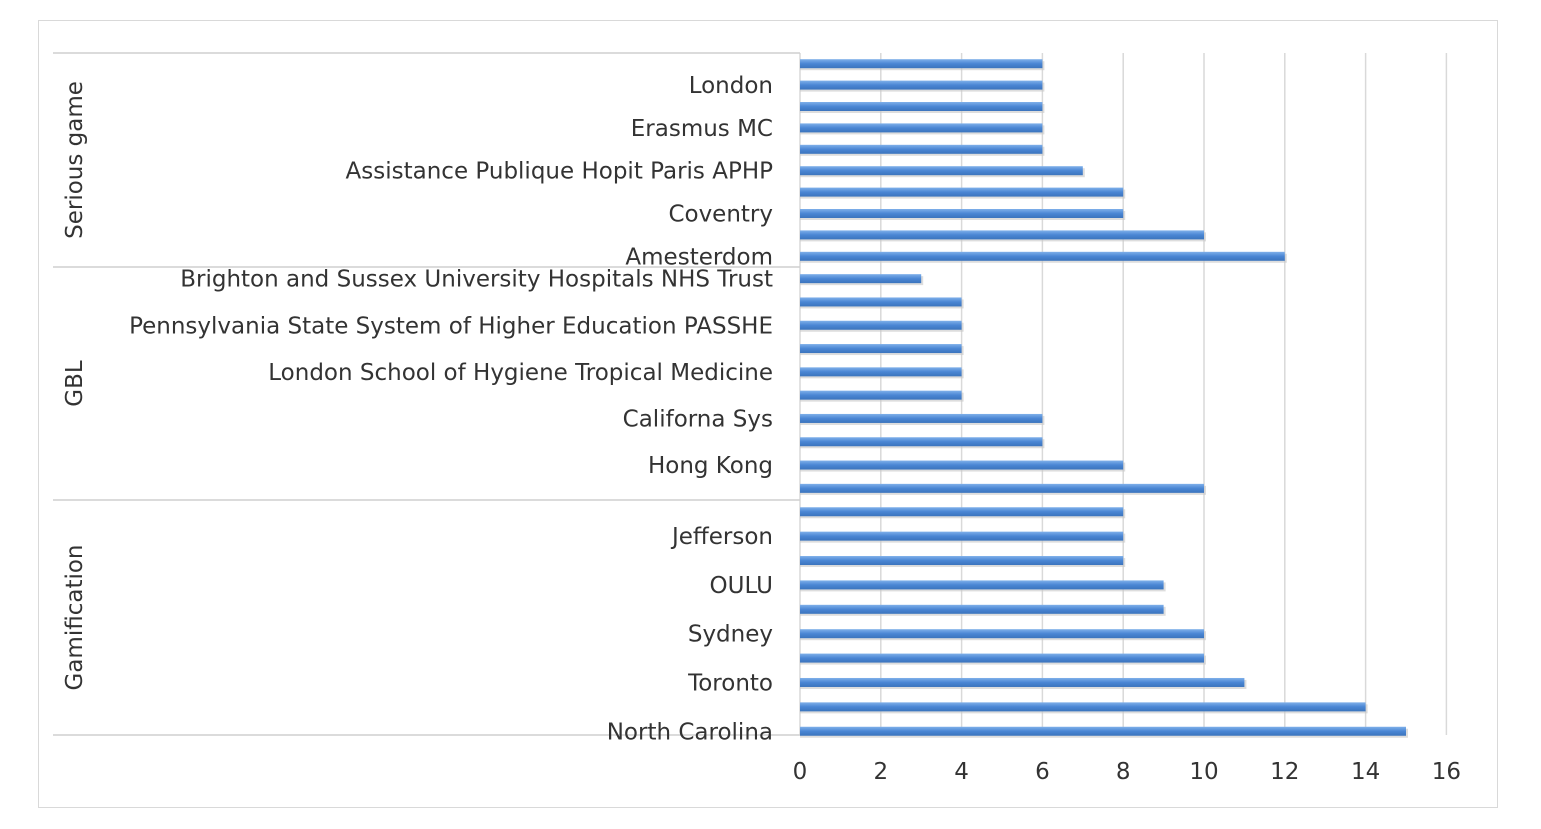 This screenshot has width=1541, height=829. Describe the element at coordinates (880, 772) in the screenshot. I see `x-tick-label-2: 2` at that location.